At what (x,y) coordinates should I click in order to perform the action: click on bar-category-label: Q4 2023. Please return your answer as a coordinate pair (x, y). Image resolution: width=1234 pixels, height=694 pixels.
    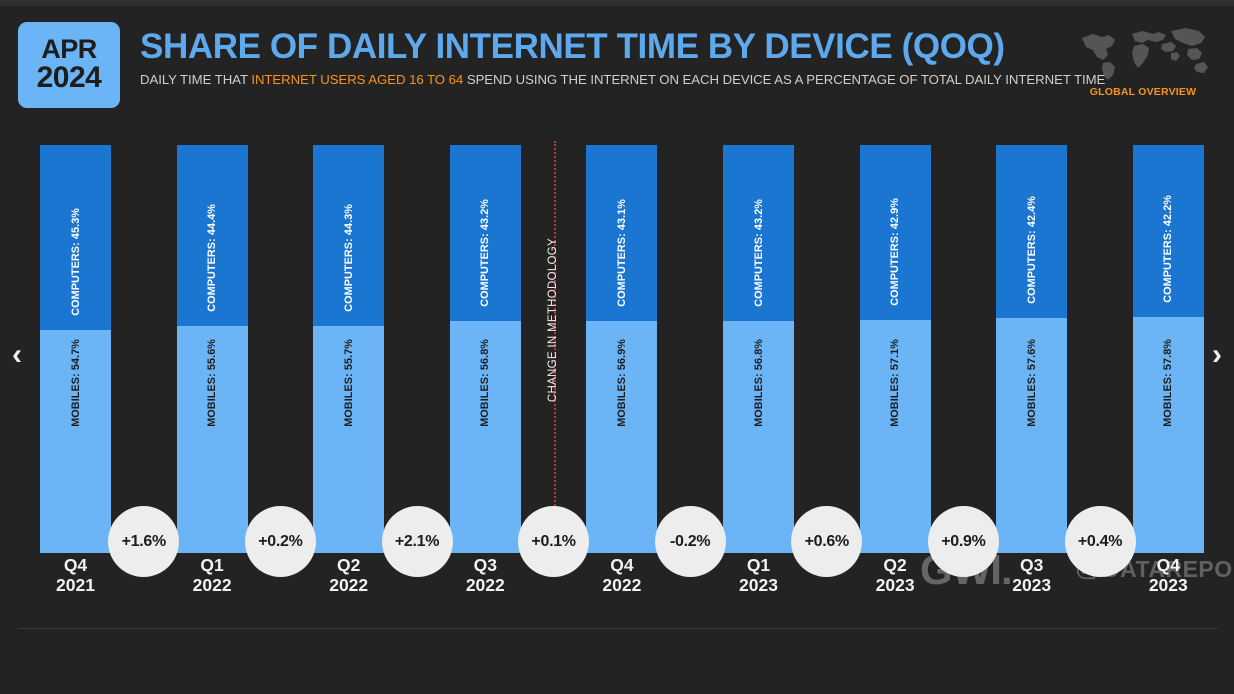
    Looking at the image, I should click on (1168, 575).